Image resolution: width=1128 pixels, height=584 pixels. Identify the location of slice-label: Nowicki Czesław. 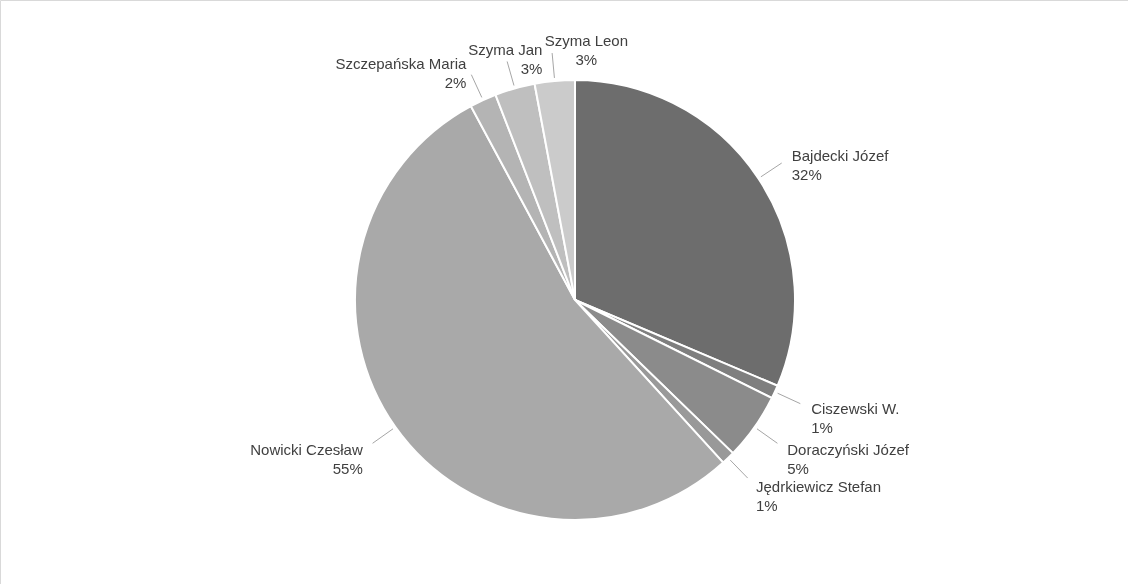
(306, 450).